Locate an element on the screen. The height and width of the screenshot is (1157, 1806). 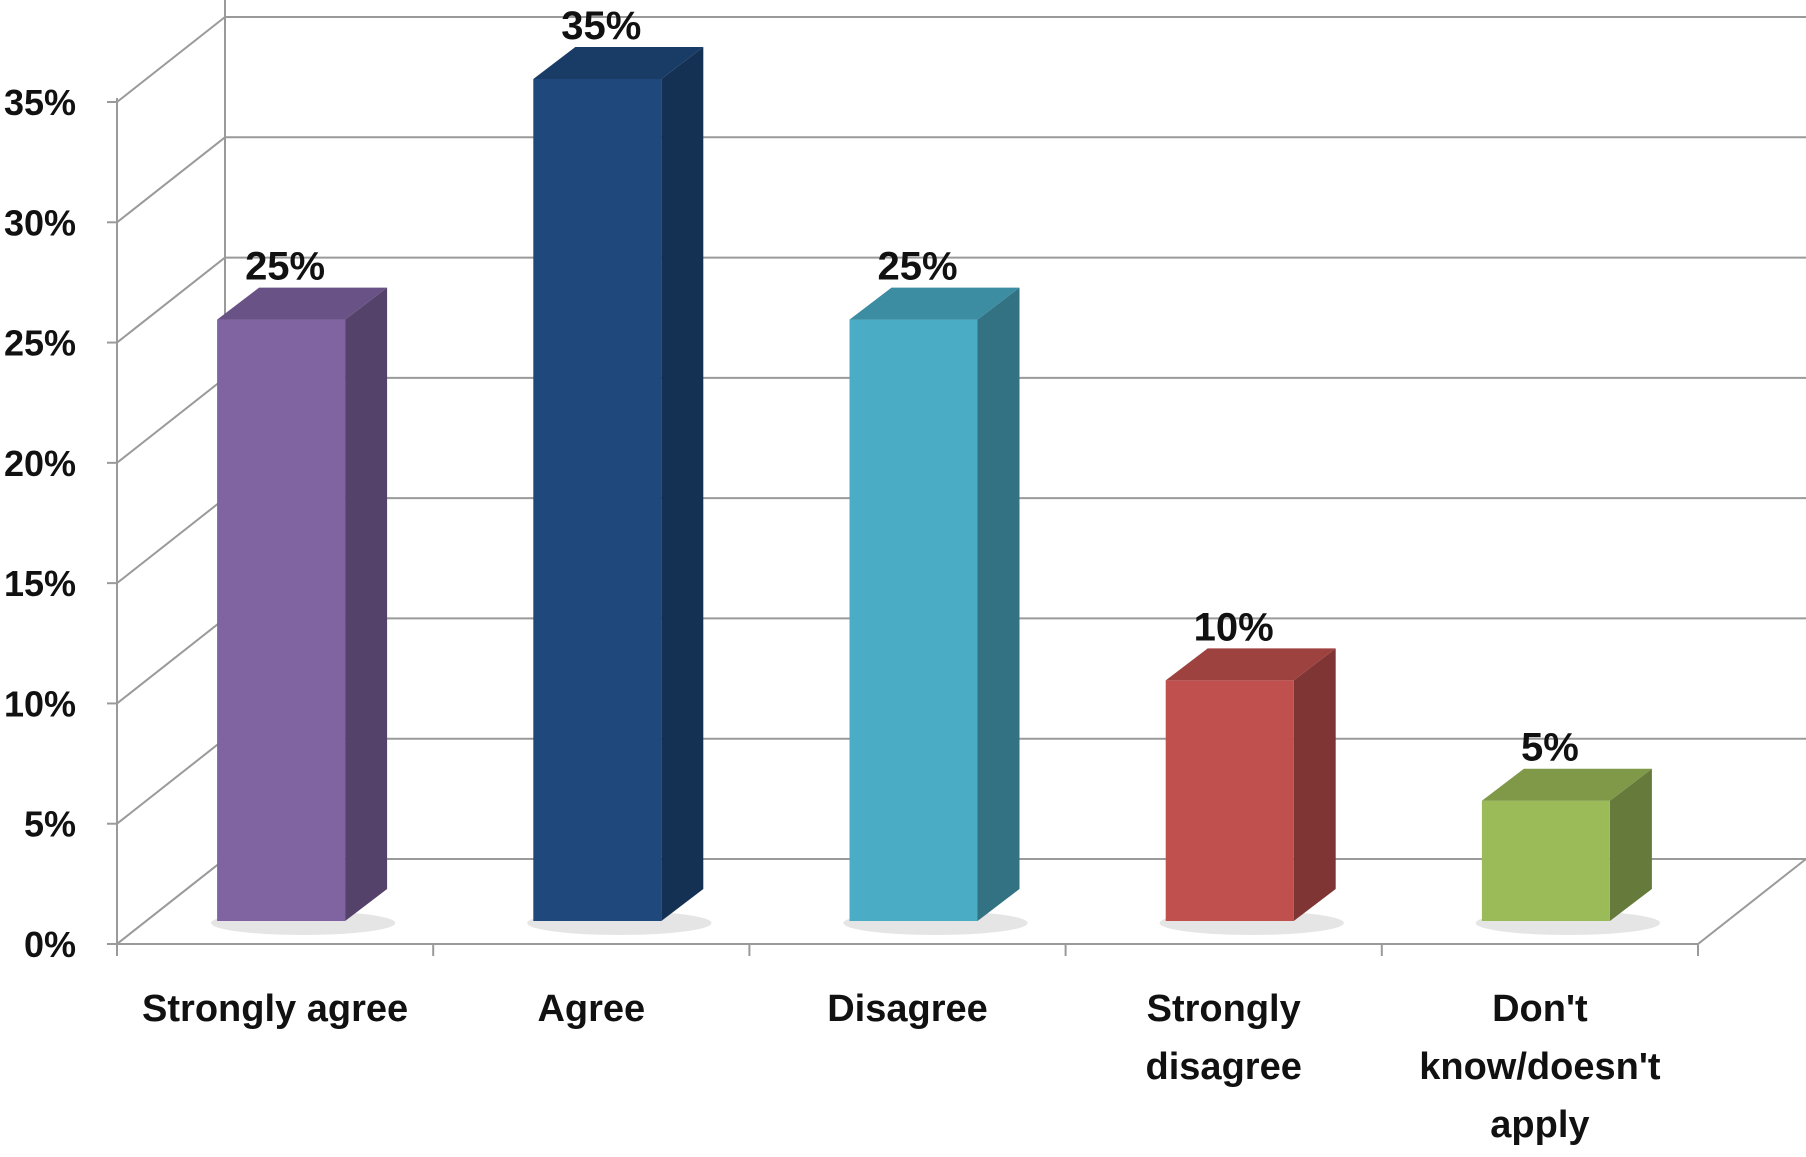
y-tick-label: 30% is located at coordinates (40, 222).